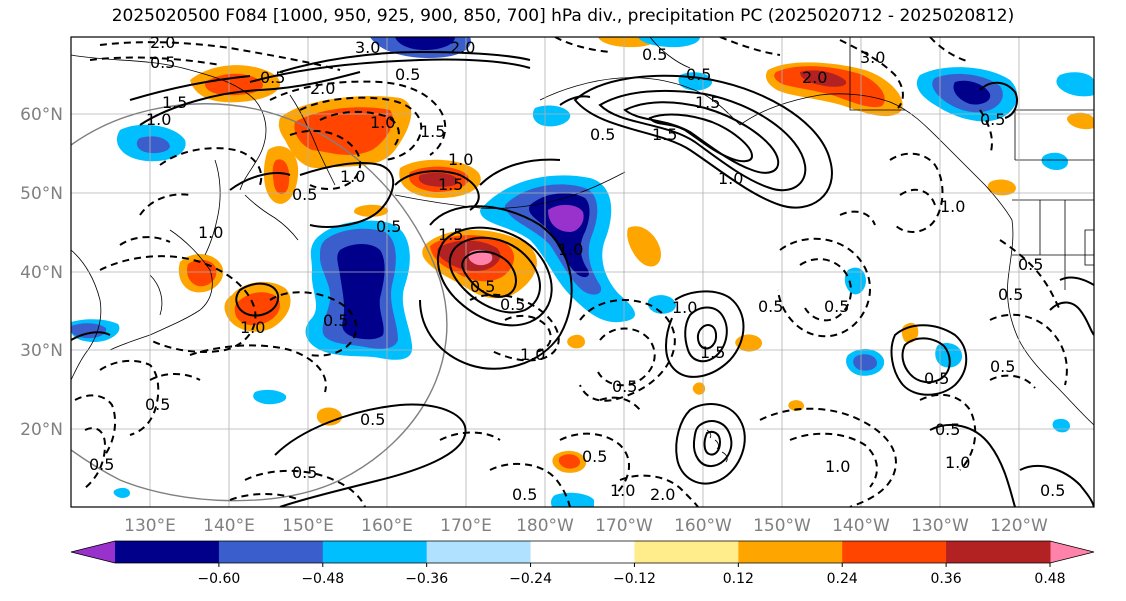  I want to click on lon-label: 180°W, so click(545, 526).